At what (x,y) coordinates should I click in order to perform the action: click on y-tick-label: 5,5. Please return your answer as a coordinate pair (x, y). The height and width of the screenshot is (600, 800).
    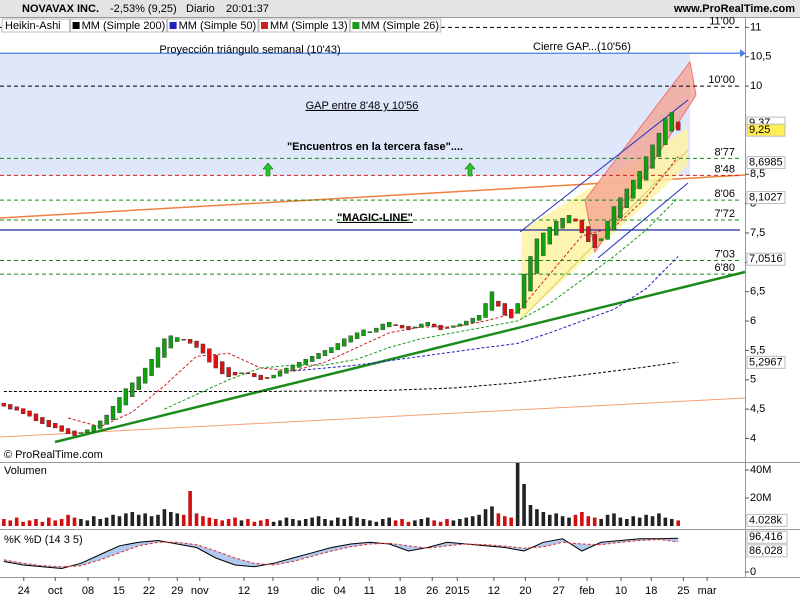
    Looking at the image, I should click on (757, 350).